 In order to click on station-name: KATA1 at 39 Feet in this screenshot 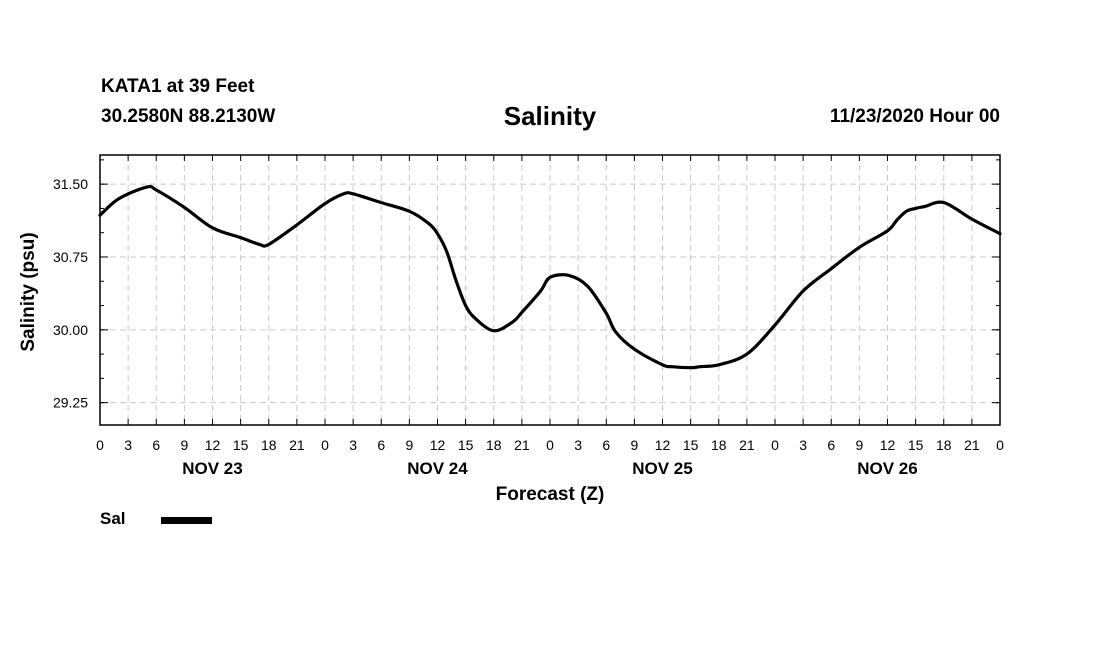, I will do `click(178, 86)`.